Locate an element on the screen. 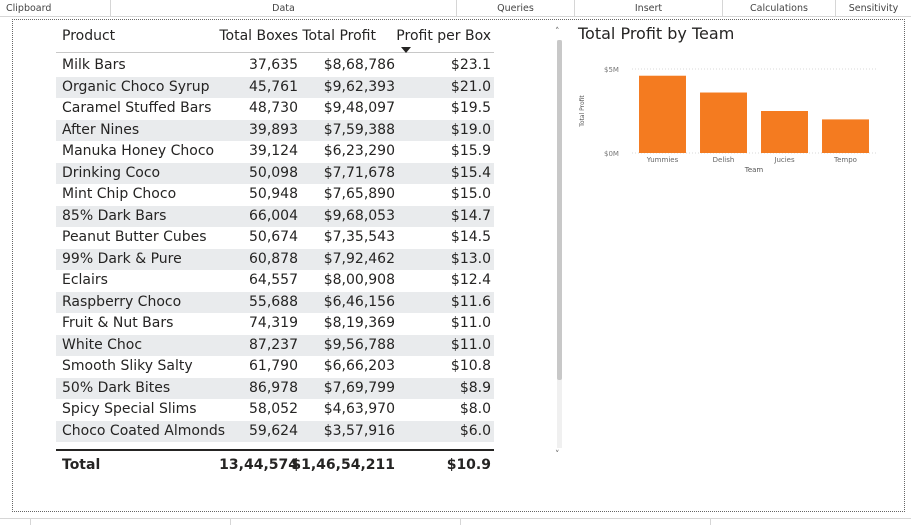 The height and width of the screenshot is (526, 911). ribbon-group-clipboard: Clipboard is located at coordinates (55, 8).